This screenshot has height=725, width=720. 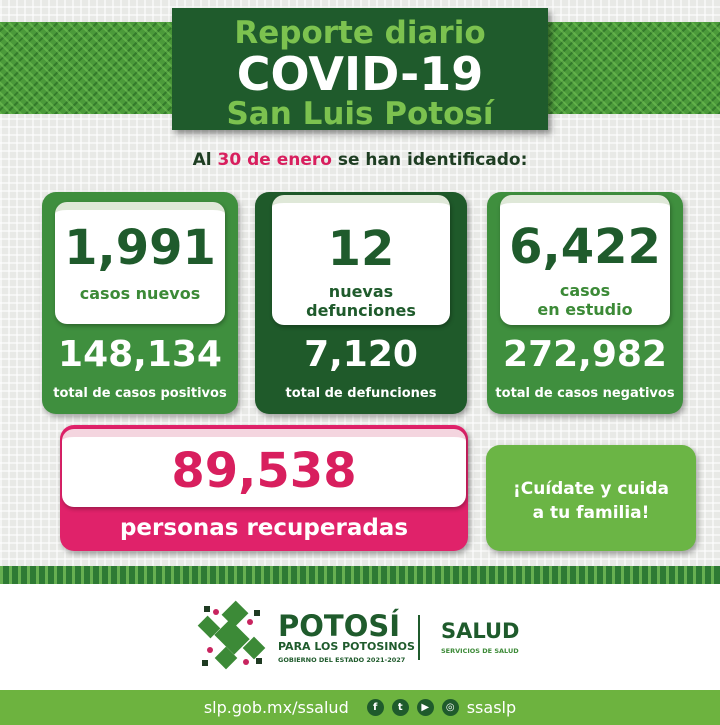 What do you see at coordinates (375, 707) in the screenshot?
I see `facebook-icon: f` at bounding box center [375, 707].